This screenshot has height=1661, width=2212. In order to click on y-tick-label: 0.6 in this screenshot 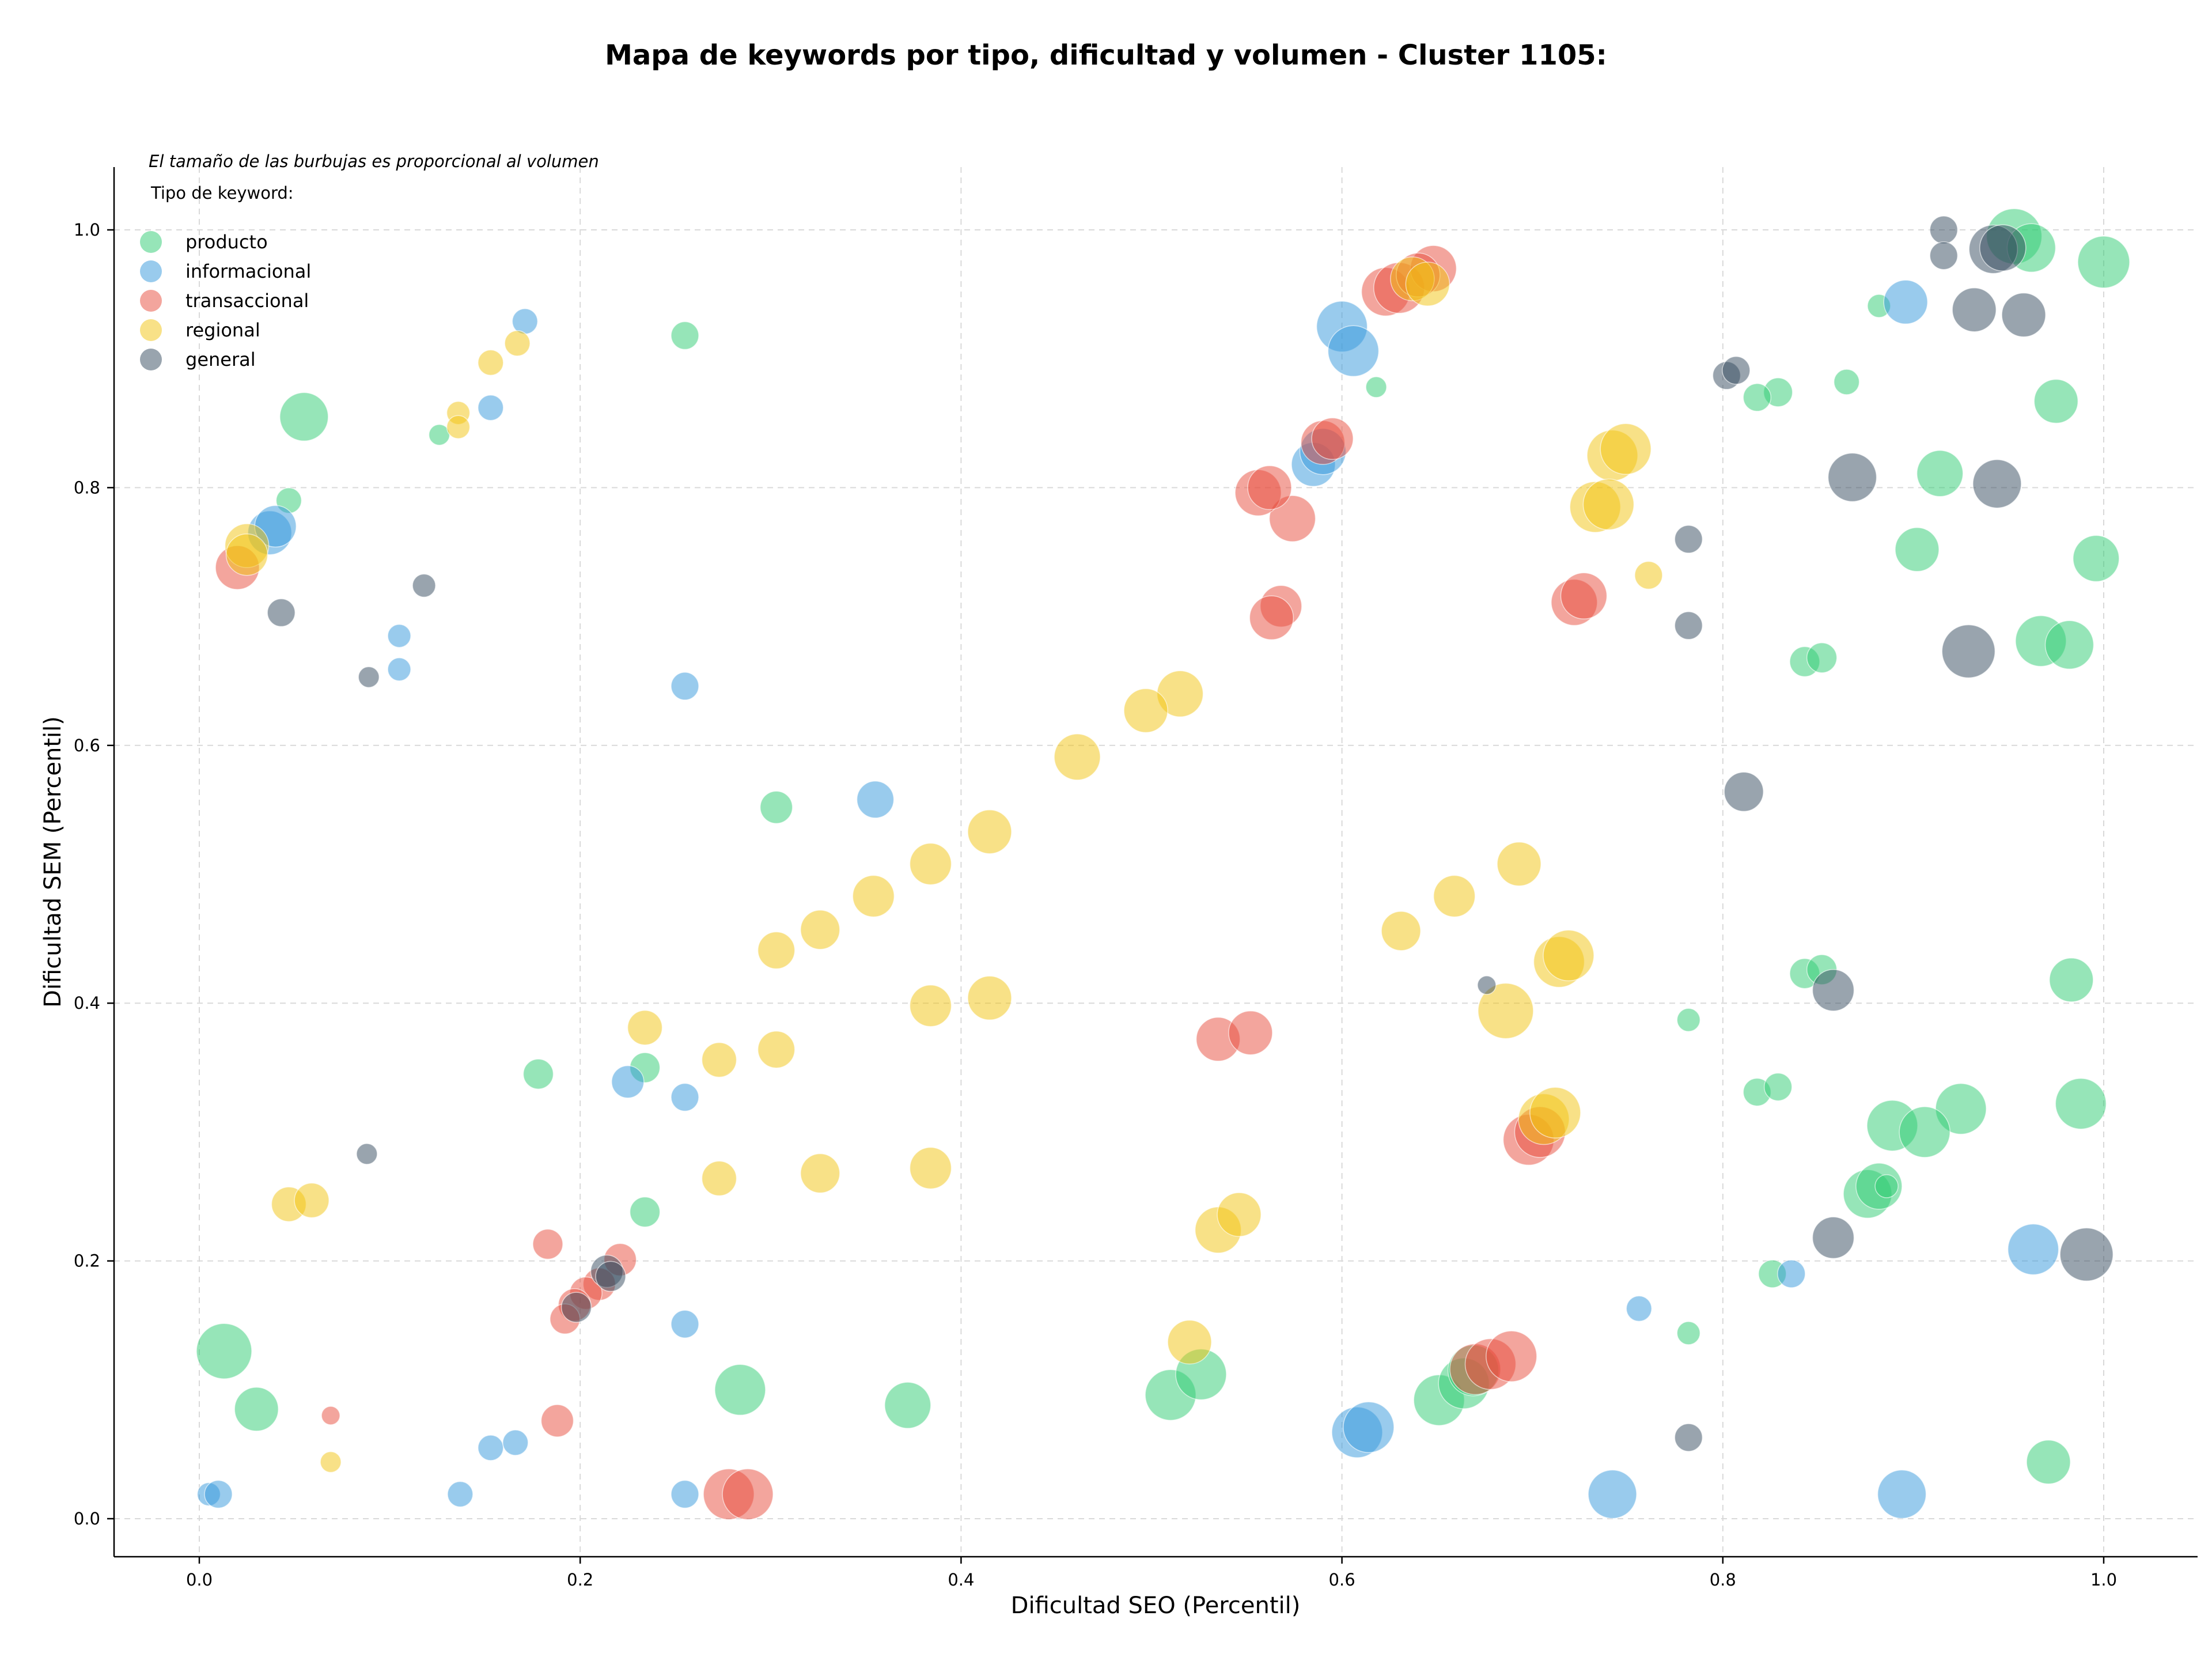, I will do `click(87, 745)`.